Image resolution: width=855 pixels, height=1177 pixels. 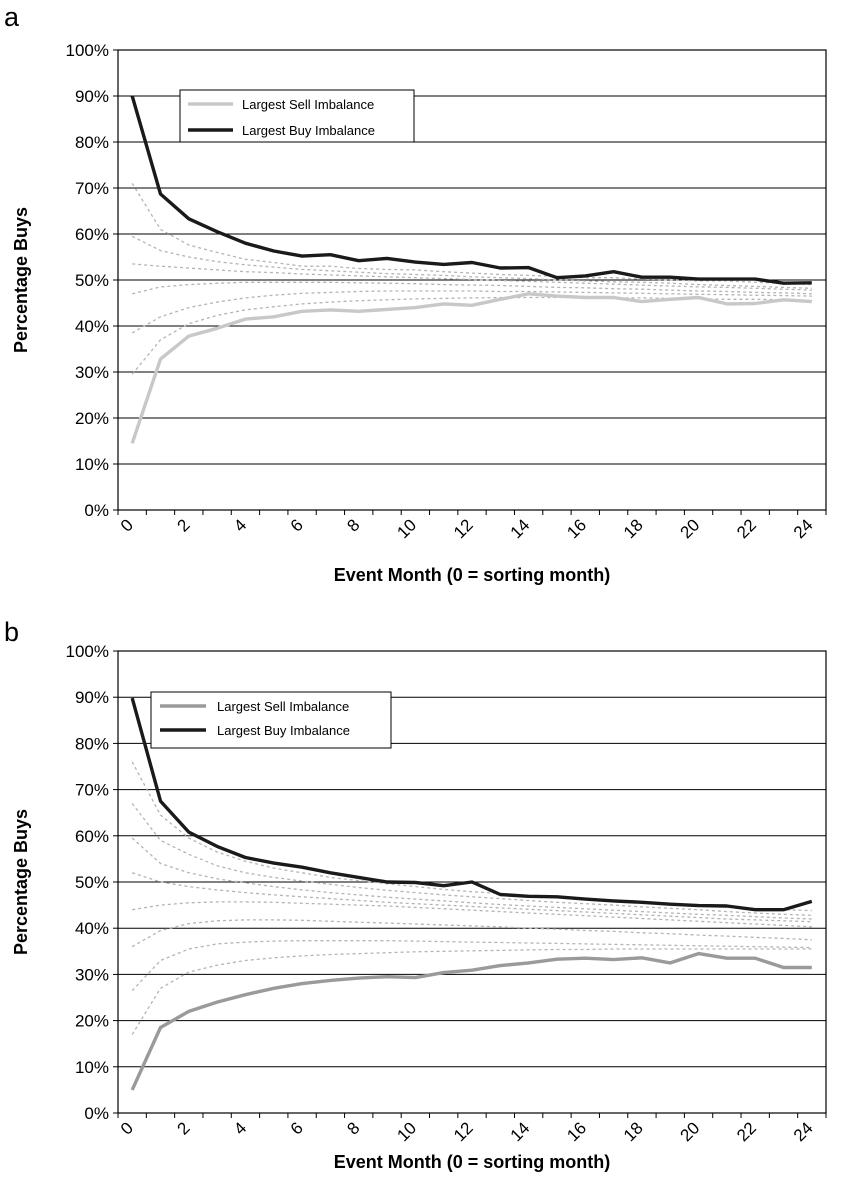 What do you see at coordinates (12, 17) in the screenshot?
I see `panel-letter: a` at bounding box center [12, 17].